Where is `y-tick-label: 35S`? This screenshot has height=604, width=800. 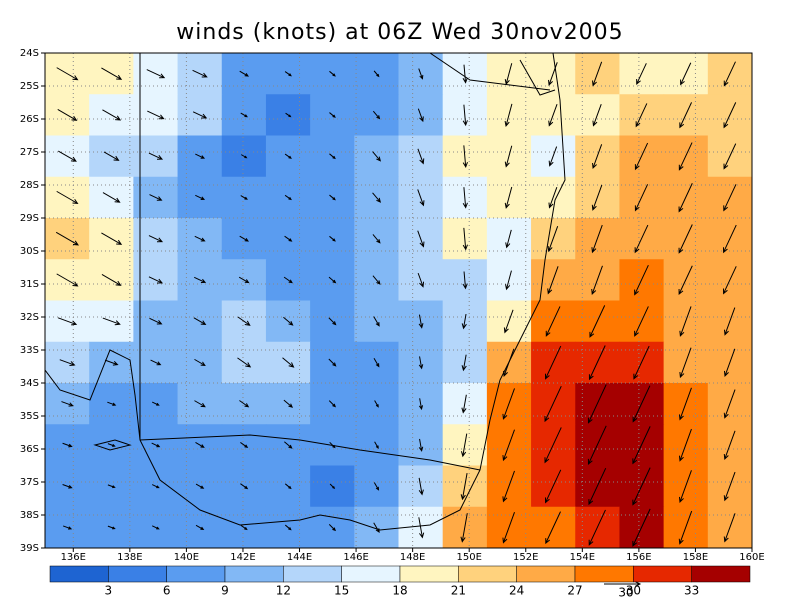
y-tick-label: 35S is located at coordinates (29, 416).